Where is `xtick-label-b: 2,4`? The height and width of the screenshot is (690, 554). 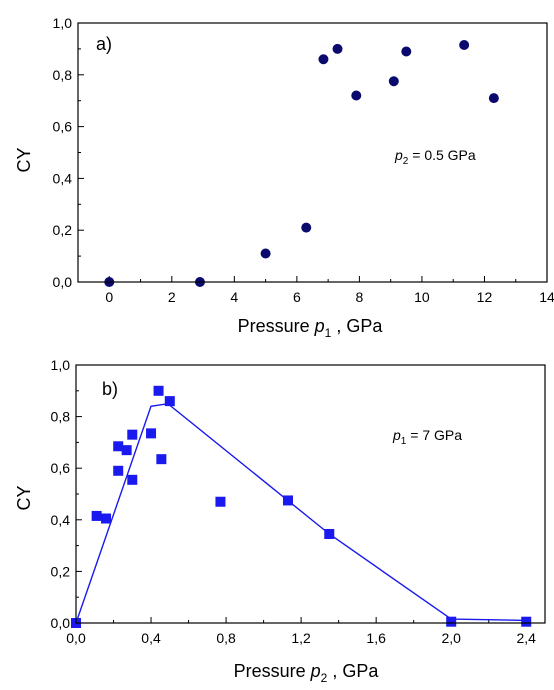
xtick-label-b: 2,4 is located at coordinates (527, 638).